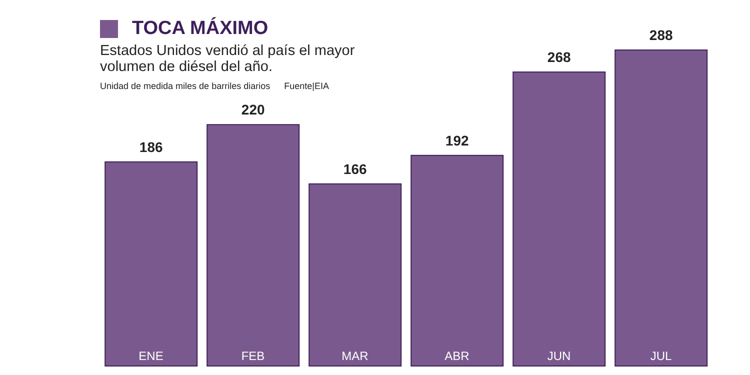 The height and width of the screenshot is (375, 750). I want to click on x-tick-label: JUL, so click(661, 356).